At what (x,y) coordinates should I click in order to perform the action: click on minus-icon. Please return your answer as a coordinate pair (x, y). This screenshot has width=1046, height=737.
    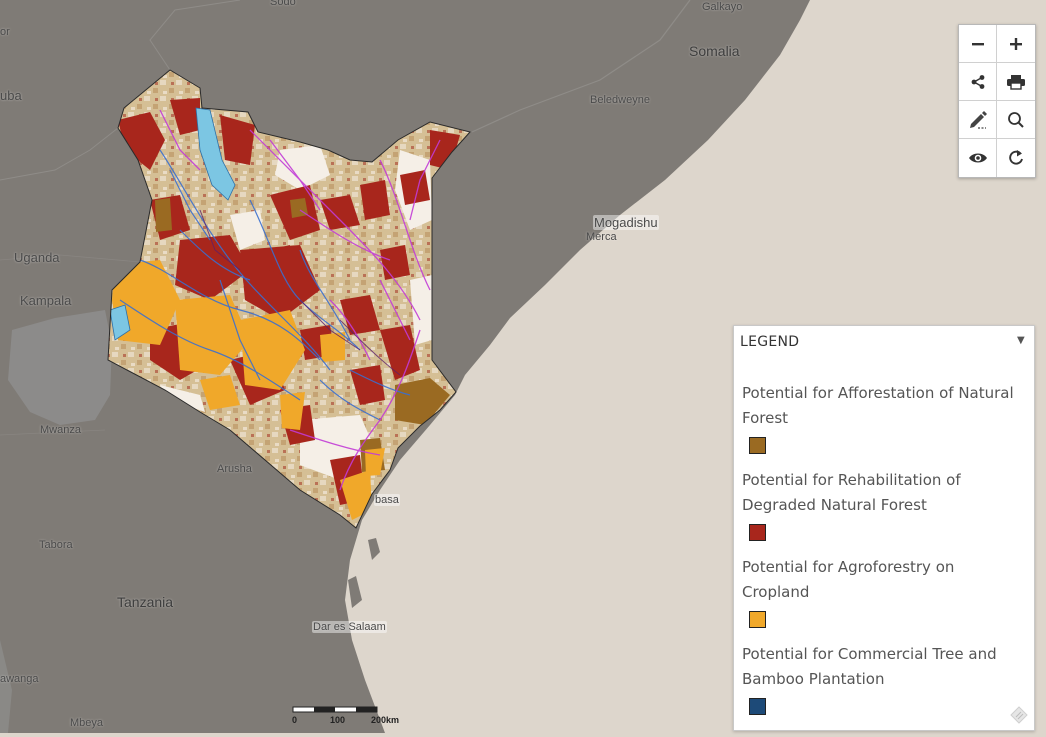
    Looking at the image, I should click on (977, 43).